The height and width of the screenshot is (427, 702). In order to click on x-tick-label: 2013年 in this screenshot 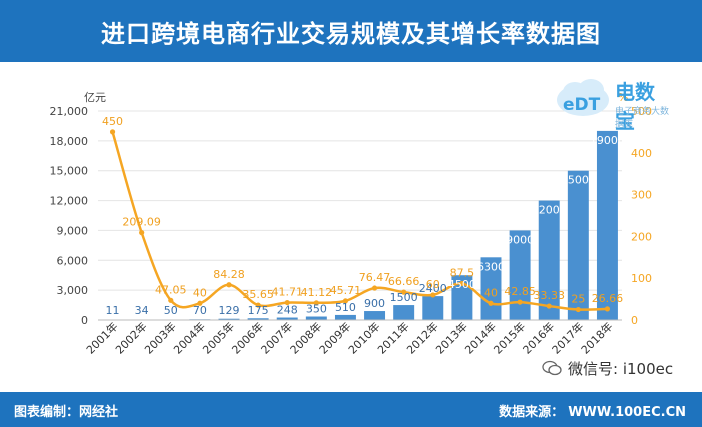, I will do `click(451, 337)`.